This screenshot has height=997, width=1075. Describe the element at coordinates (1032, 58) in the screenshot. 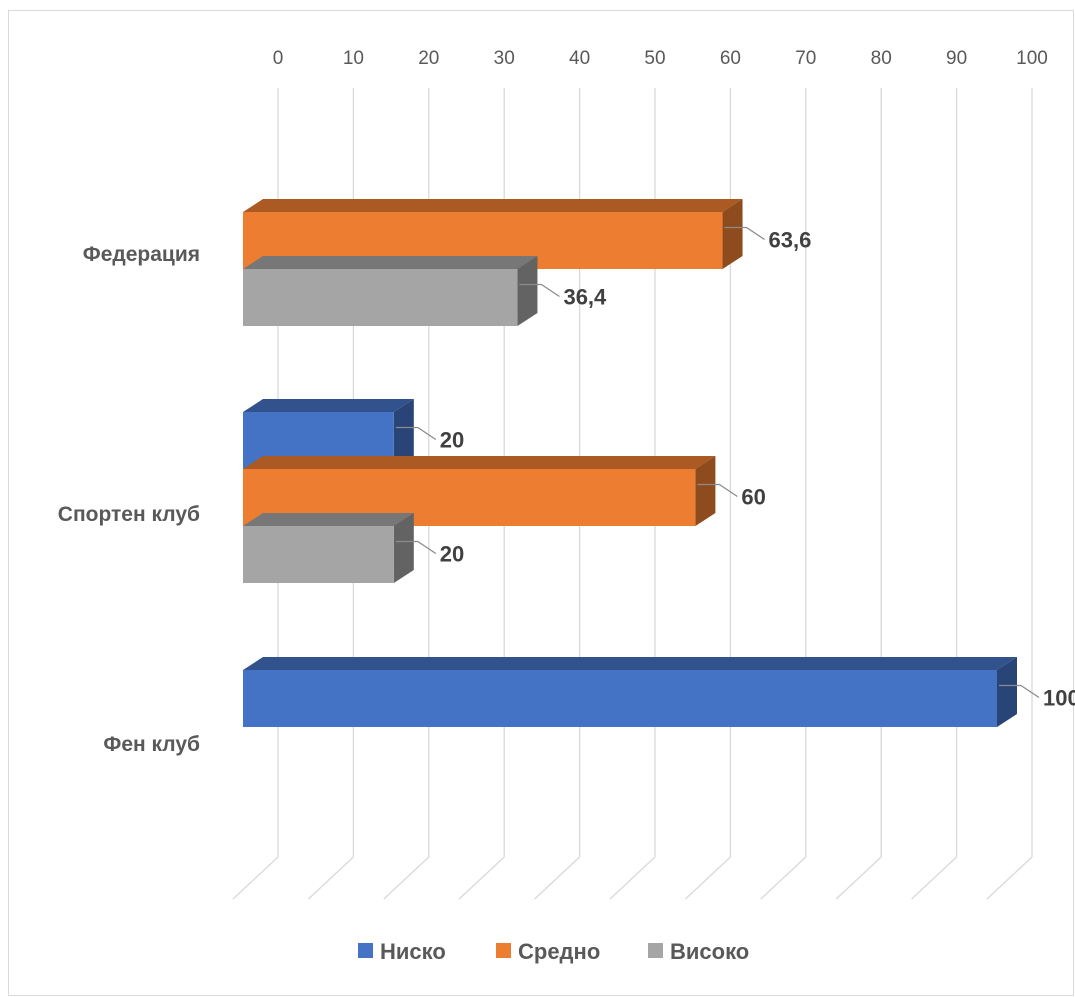

I see `x-tick-label: 100` at that location.